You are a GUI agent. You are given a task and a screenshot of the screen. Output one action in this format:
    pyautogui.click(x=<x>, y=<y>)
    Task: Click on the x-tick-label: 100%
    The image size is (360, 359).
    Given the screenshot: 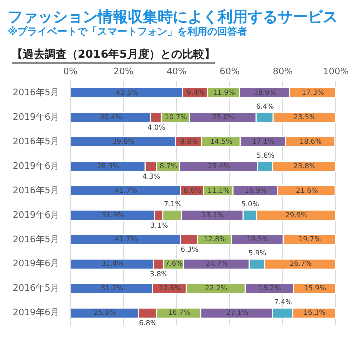 What is the action you would take?
    pyautogui.click(x=336, y=73)
    